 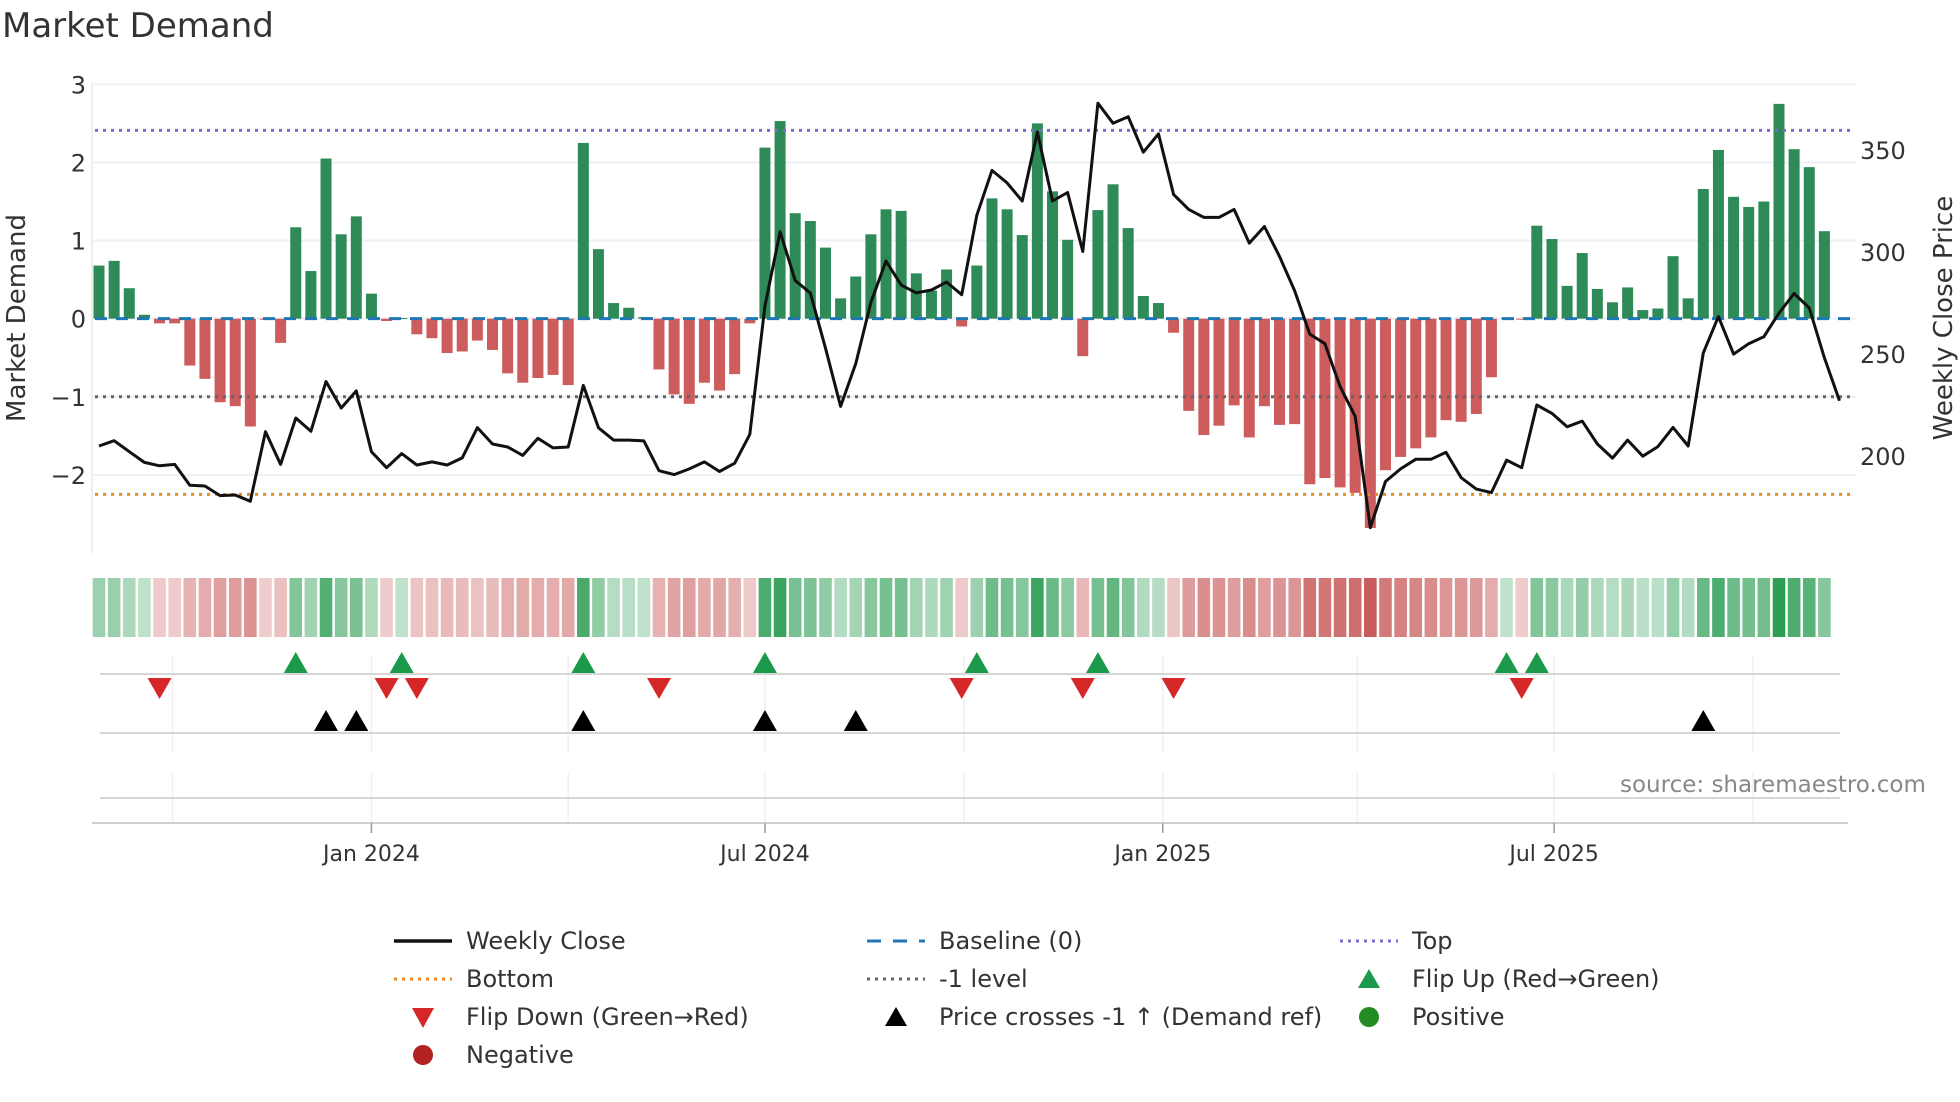 What do you see at coordinates (483, 1055) in the screenshot?
I see `legend-item-negative: Negative` at bounding box center [483, 1055].